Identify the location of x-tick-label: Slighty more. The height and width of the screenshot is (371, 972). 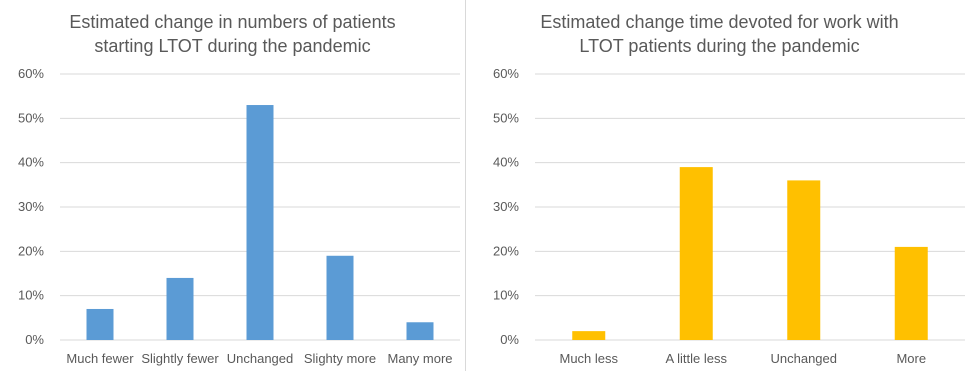
(340, 358).